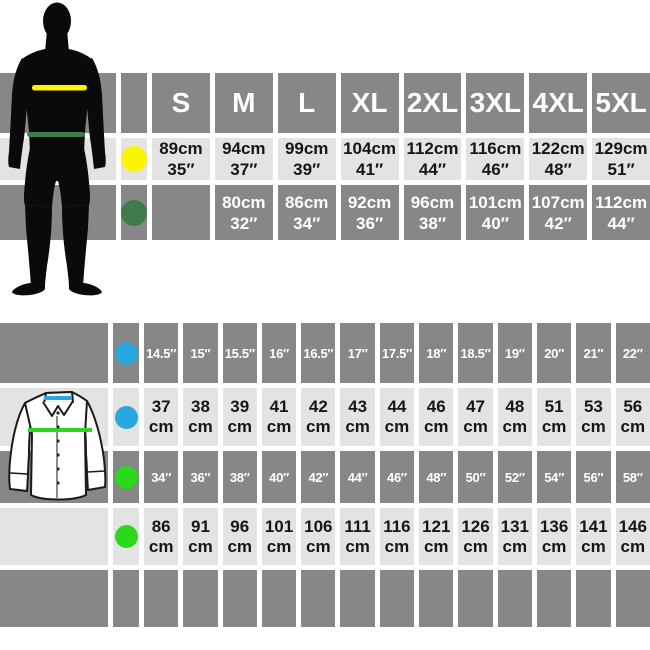  What do you see at coordinates (514, 526) in the screenshot?
I see `chest-cm-value: 131` at bounding box center [514, 526].